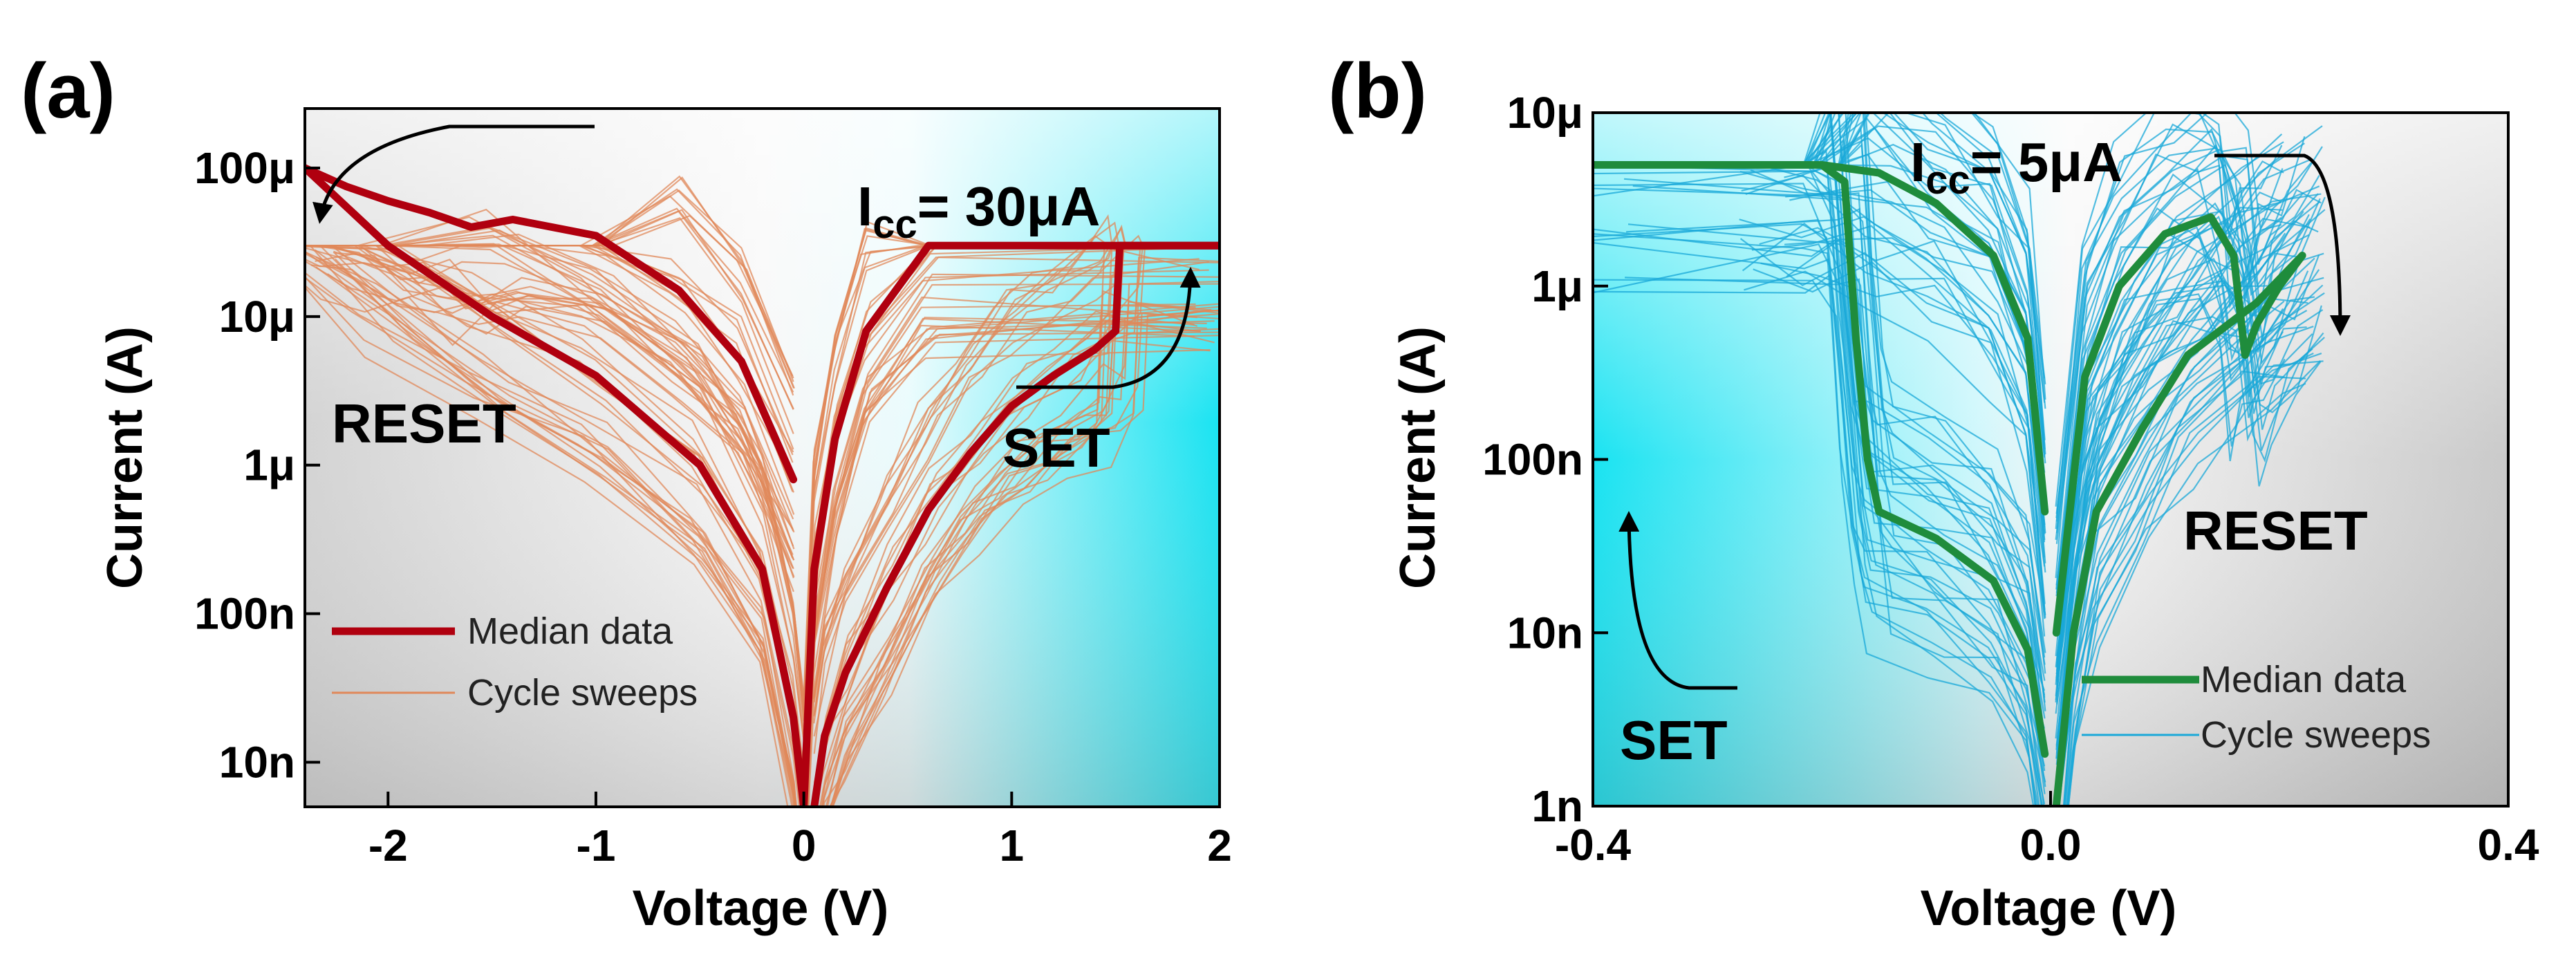 This screenshot has width=2576, height=961. Describe the element at coordinates (1056, 447) in the screenshot. I see `set-label-a: SET` at that location.